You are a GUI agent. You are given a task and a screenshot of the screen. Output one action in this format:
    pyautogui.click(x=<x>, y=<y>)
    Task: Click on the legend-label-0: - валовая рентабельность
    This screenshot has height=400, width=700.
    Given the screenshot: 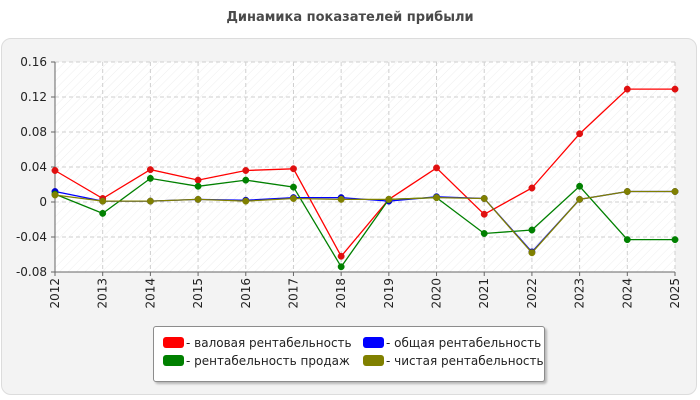 What is the action you would take?
    pyautogui.click(x=269, y=343)
    